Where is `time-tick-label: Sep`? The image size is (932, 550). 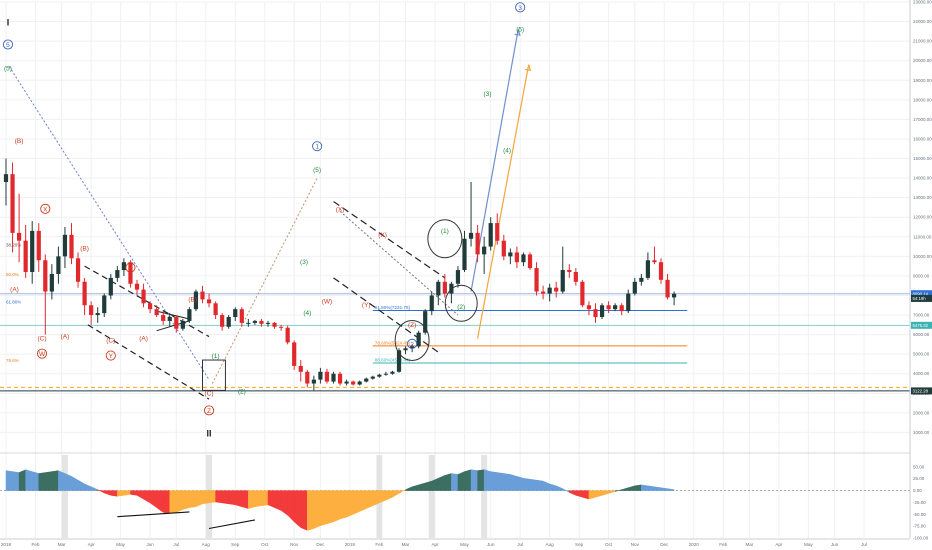 time-tick-label: Sep is located at coordinates (579, 544).